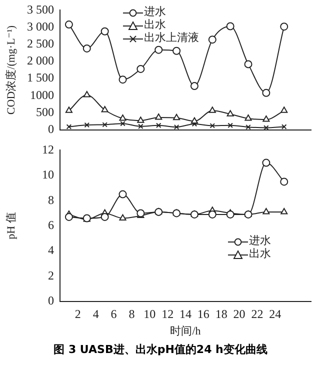  Describe the element at coordinates (131, 313) in the screenshot. I see `x-tick-label: 8` at that location.